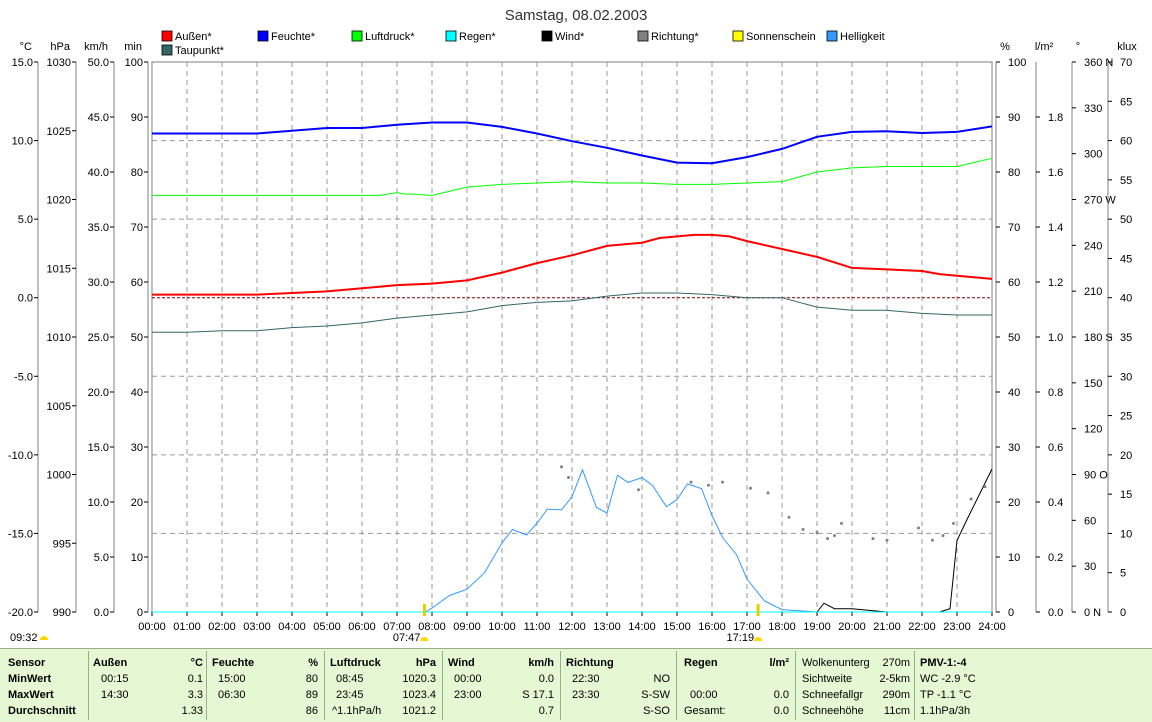 This screenshot has width=1152, height=722. I want to click on stats-pressure-tendency: 1.1hPa/3h, so click(945, 711).